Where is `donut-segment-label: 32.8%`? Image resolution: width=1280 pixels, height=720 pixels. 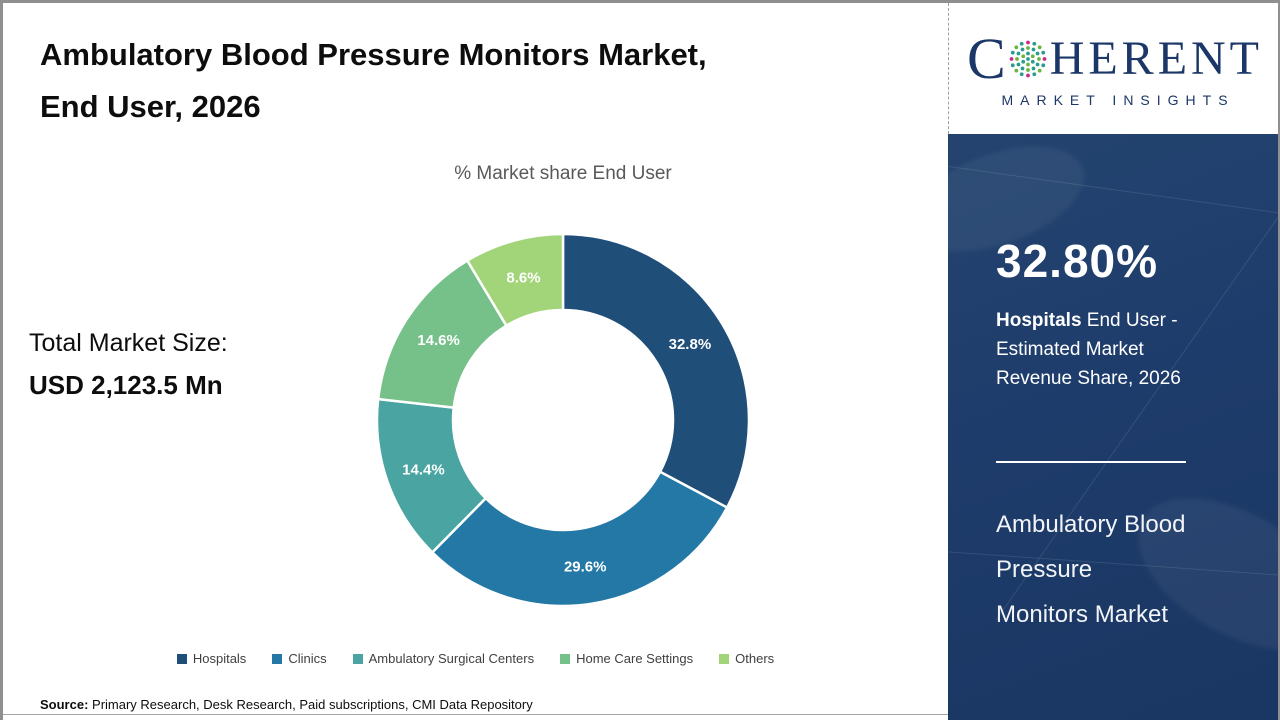
donut-segment-label: 32.8% is located at coordinates (690, 344).